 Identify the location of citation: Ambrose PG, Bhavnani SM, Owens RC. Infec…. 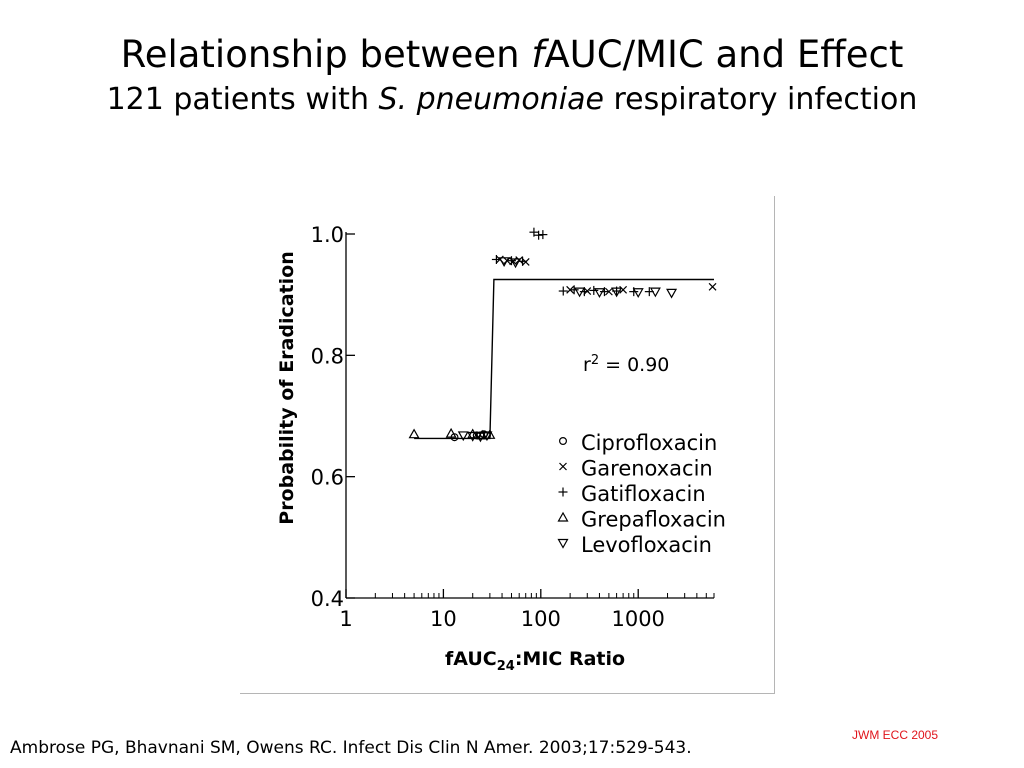
(351, 748).